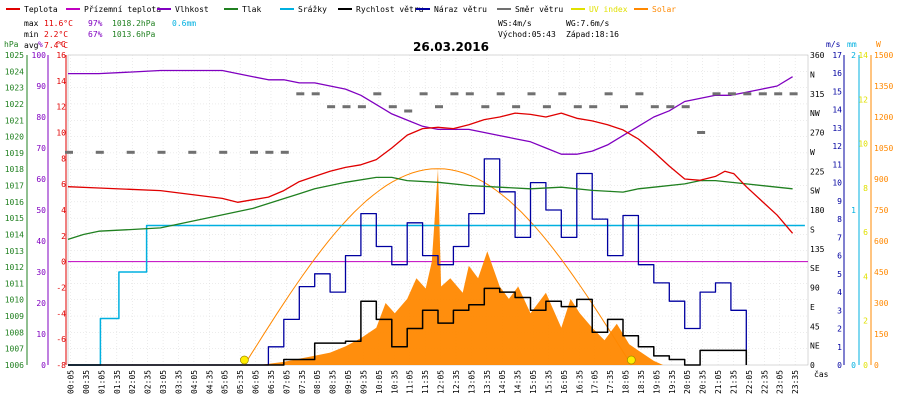  What do you see at coordinates (853, 210) in the screenshot?
I see `mm-tick-label: 1` at bounding box center [853, 210].